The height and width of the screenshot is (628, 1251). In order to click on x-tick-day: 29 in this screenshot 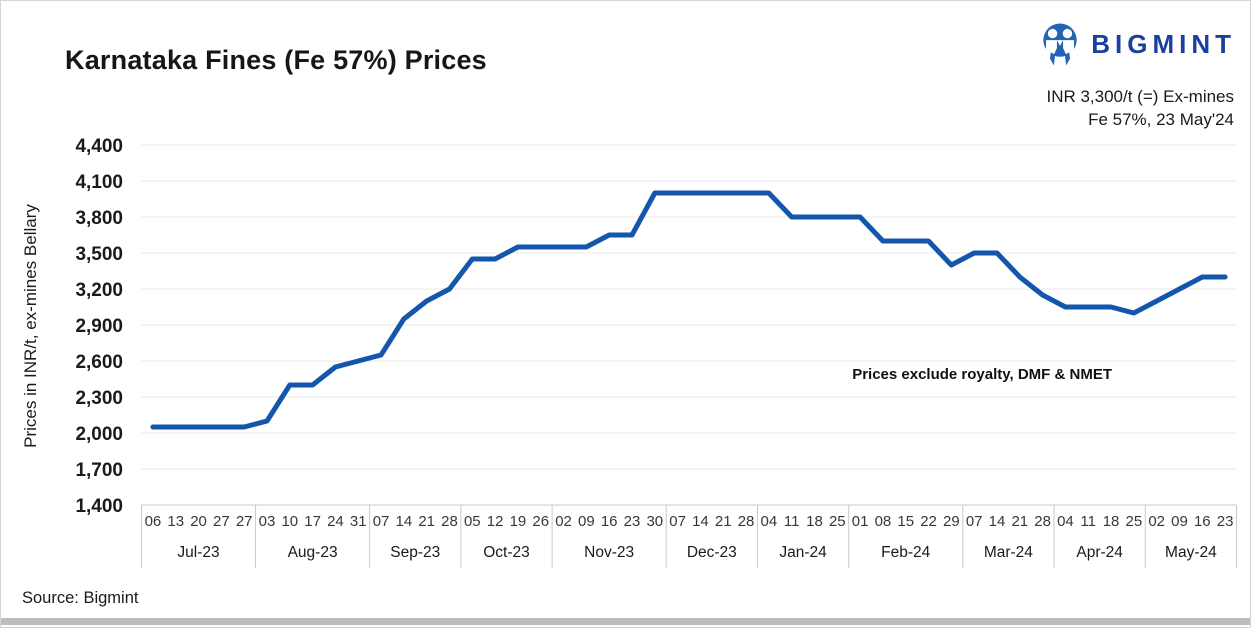, I will do `click(951, 521)`.